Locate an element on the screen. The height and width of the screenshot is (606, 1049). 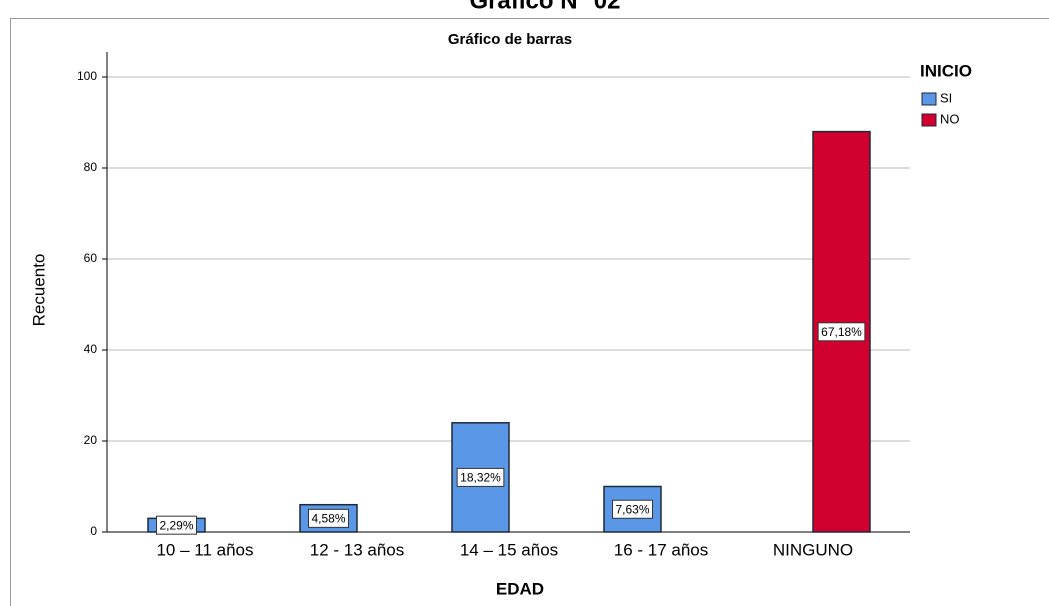
y-tick-label: 80 is located at coordinates (91, 167).